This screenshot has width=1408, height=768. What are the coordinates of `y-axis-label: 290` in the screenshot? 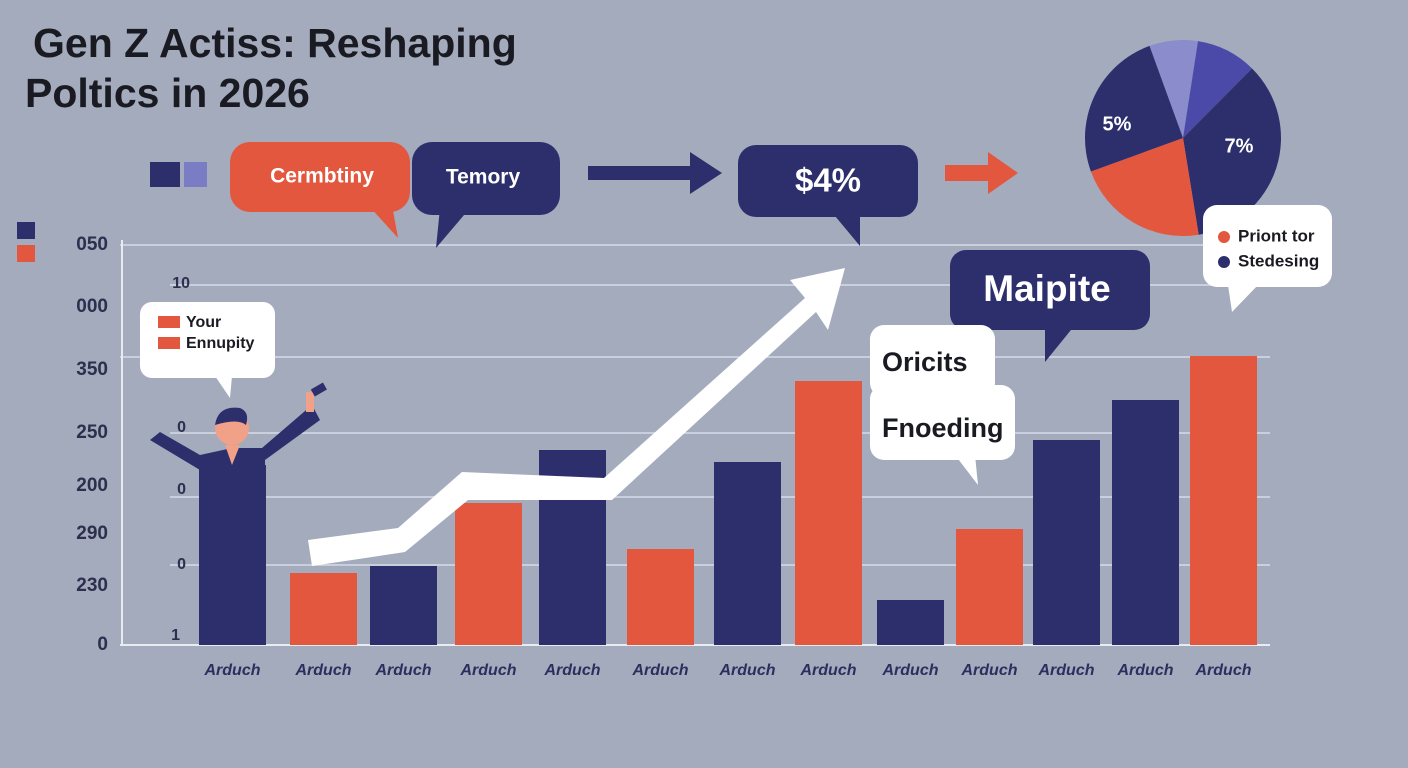 It's located at (92, 533).